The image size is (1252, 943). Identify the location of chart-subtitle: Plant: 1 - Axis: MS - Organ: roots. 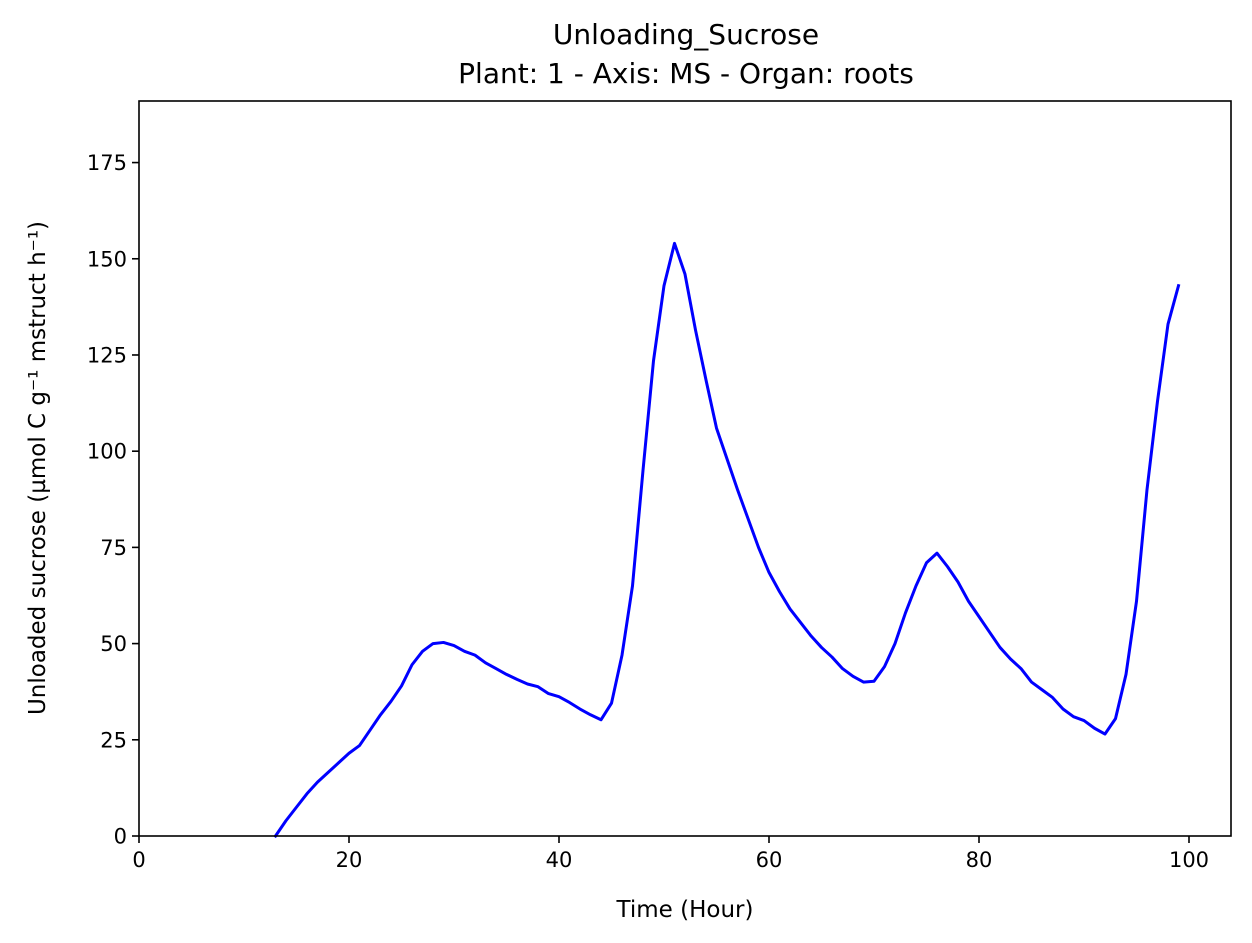
(686, 73).